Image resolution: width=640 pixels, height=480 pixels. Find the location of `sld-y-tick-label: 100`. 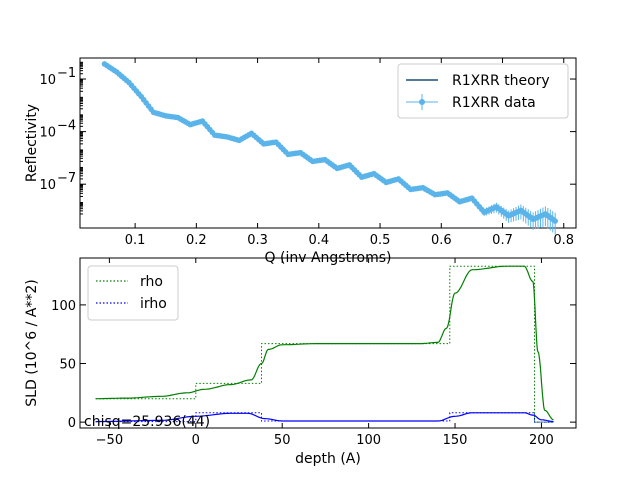

sld-y-tick-label: 100 is located at coordinates (63, 306).